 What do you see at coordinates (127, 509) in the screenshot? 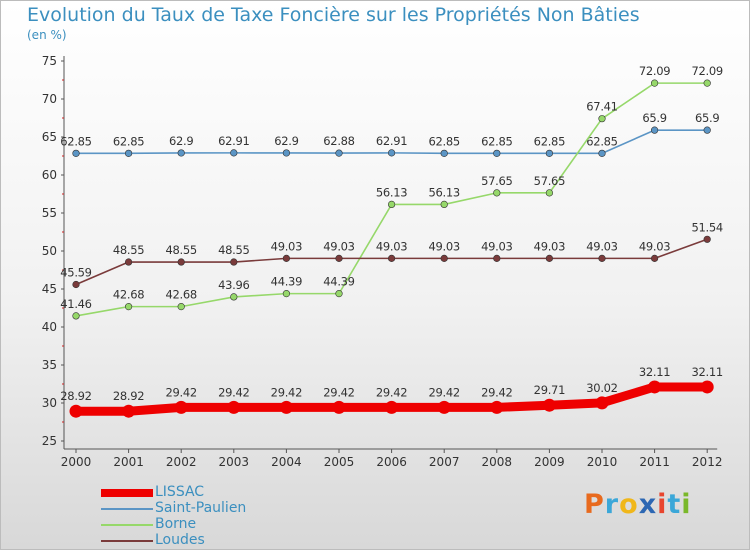
I see `legend-swatch-saint-paulien` at bounding box center [127, 509].